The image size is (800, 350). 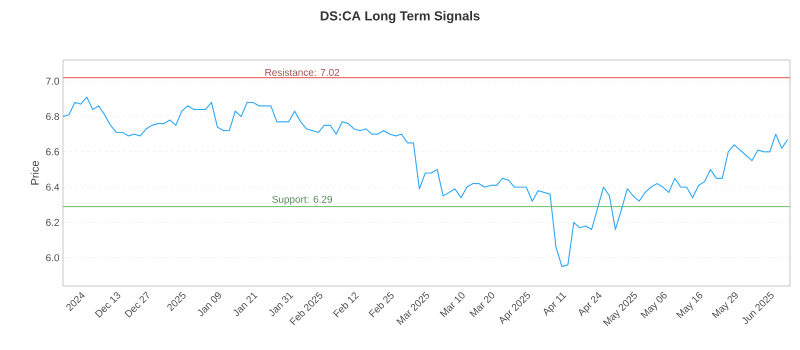 What do you see at coordinates (653, 305) in the screenshot?
I see `x-tick-label: May 06` at bounding box center [653, 305].